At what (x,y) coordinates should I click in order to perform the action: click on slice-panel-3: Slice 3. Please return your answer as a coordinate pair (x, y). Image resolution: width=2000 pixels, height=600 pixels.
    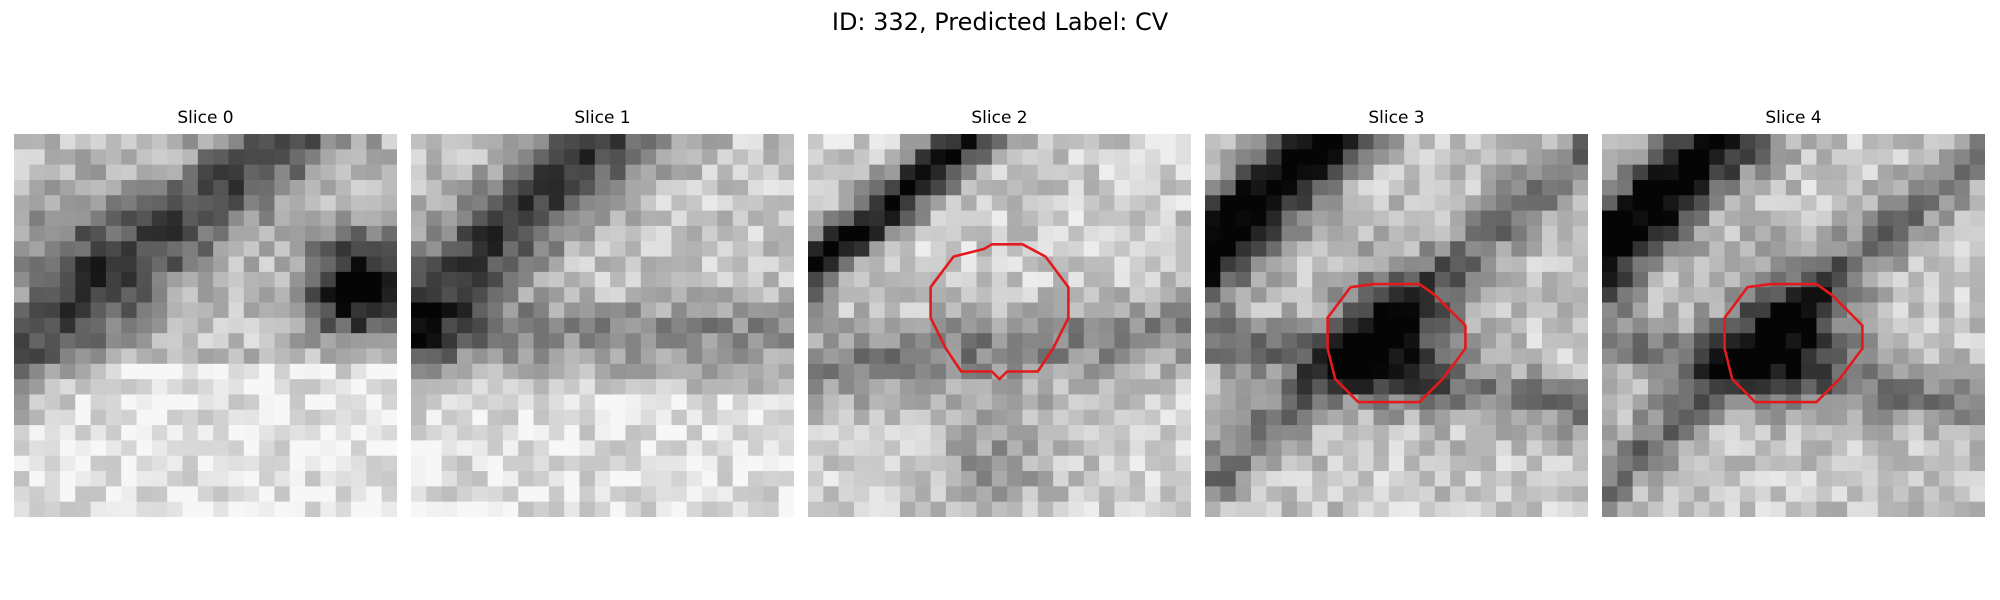
    Looking at the image, I should click on (1396, 311).